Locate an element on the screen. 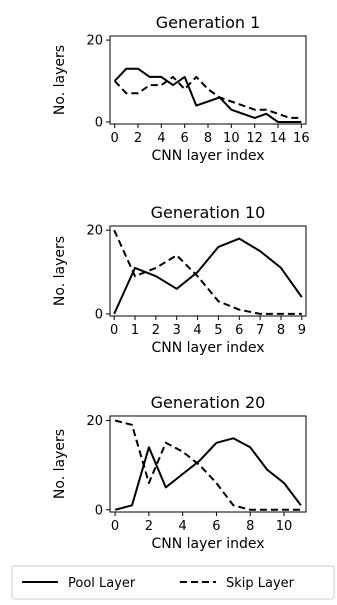  x-tick-label: 14 is located at coordinates (278, 138).